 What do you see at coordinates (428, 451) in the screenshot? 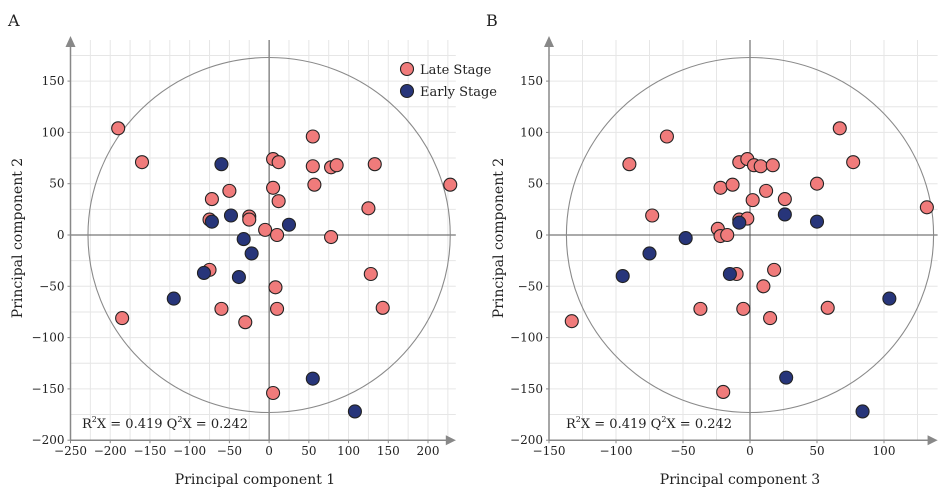
I see `x-tick-label: 200` at bounding box center [428, 451].